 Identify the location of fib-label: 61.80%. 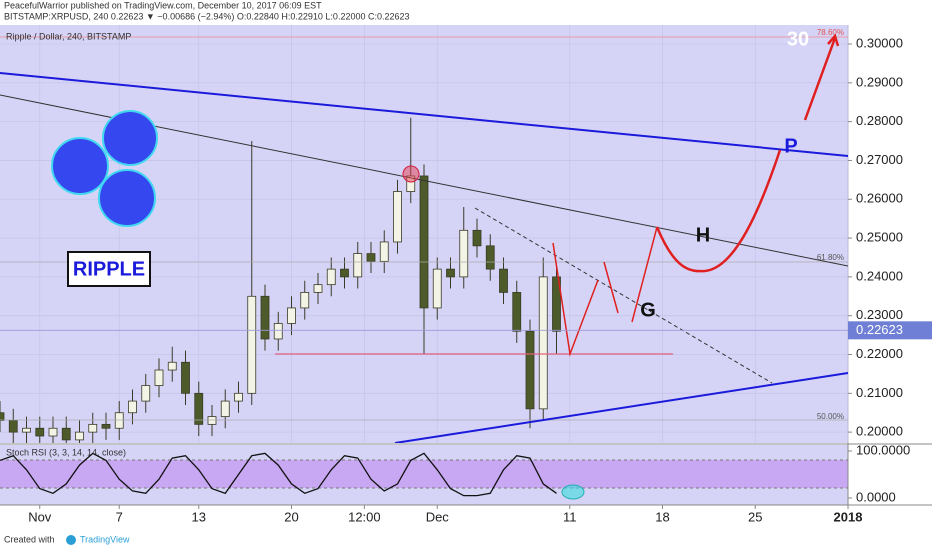
(830, 257).